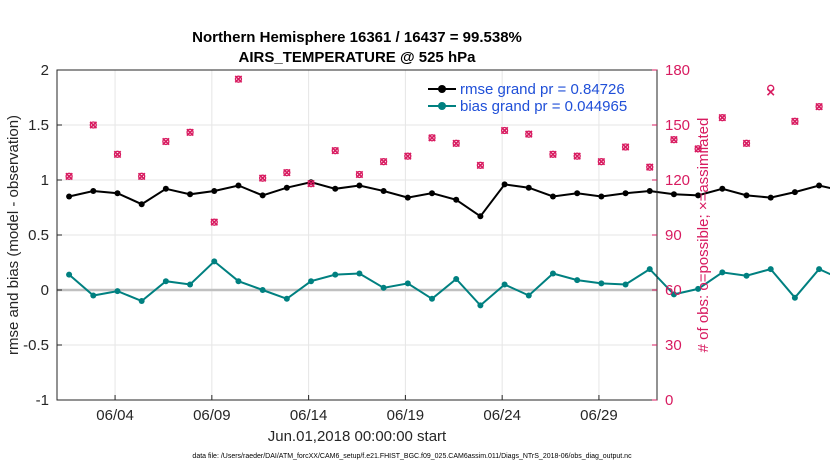 The width and height of the screenshot is (830, 470). I want to click on y-axis-label-right: # of obs: o=possible; ×=assimilated, so click(703, 235).